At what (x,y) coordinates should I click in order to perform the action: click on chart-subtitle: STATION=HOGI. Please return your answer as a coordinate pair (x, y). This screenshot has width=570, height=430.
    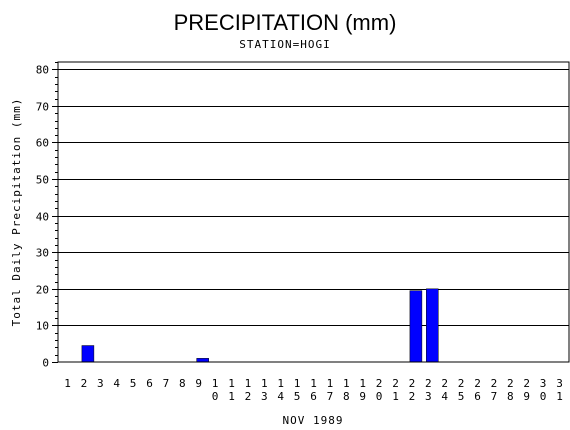
    Looking at the image, I should click on (284, 44).